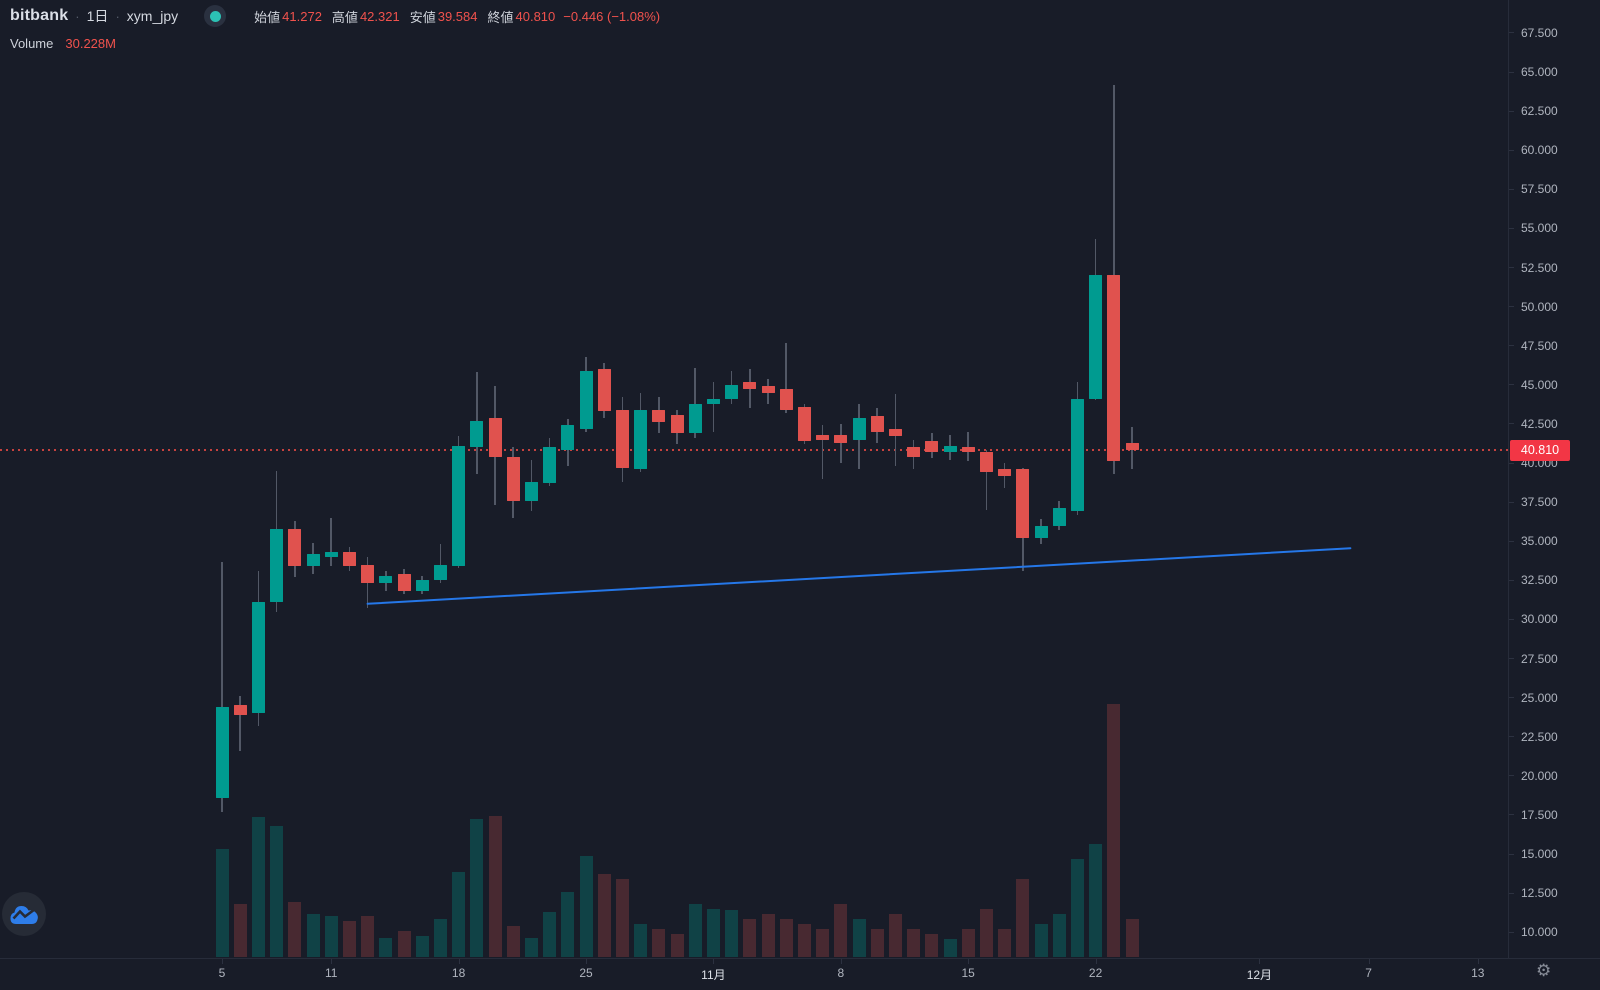  What do you see at coordinates (500, 17) in the screenshot?
I see `close-label: 終値` at bounding box center [500, 17].